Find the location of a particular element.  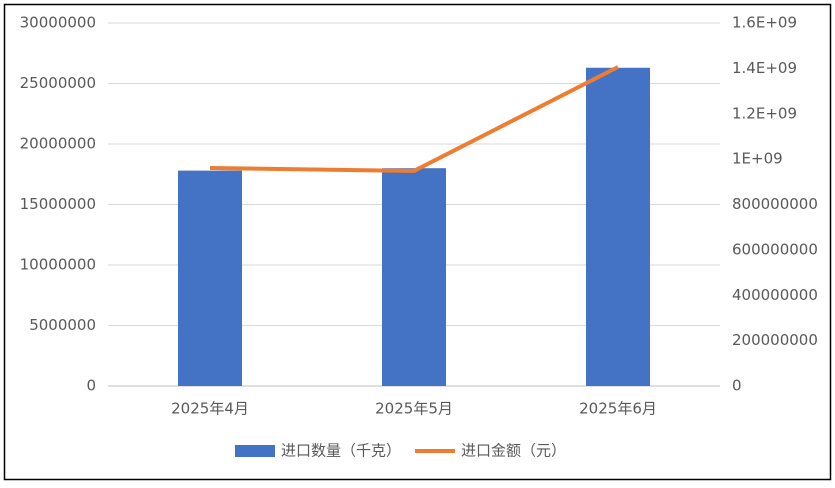

y2-tick-label: 1.4E+09 is located at coordinates (764, 68).